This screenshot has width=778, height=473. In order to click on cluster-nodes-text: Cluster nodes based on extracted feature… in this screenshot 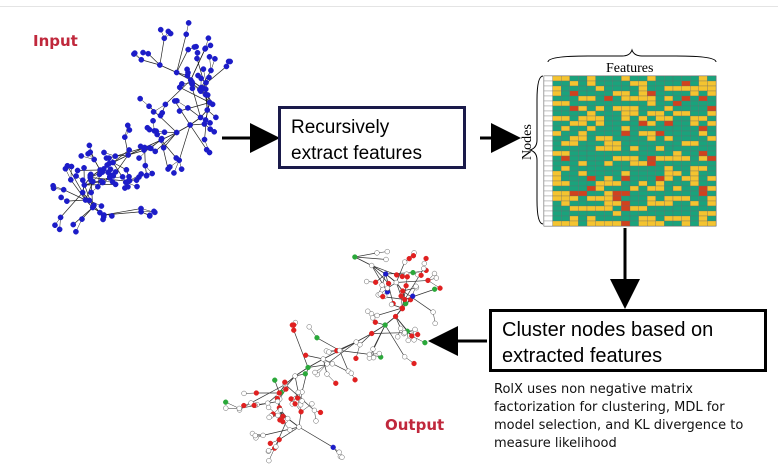, I will do `click(608, 343)`.